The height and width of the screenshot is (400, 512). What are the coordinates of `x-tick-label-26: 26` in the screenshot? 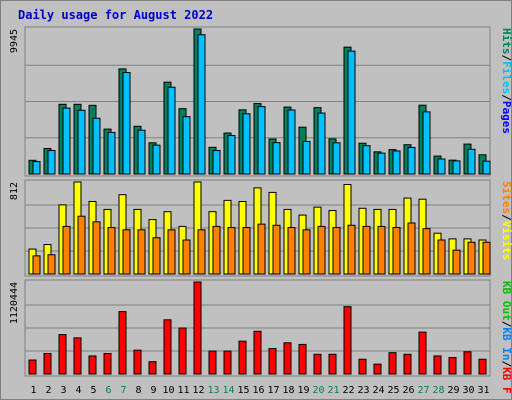 It's located at (408, 390).